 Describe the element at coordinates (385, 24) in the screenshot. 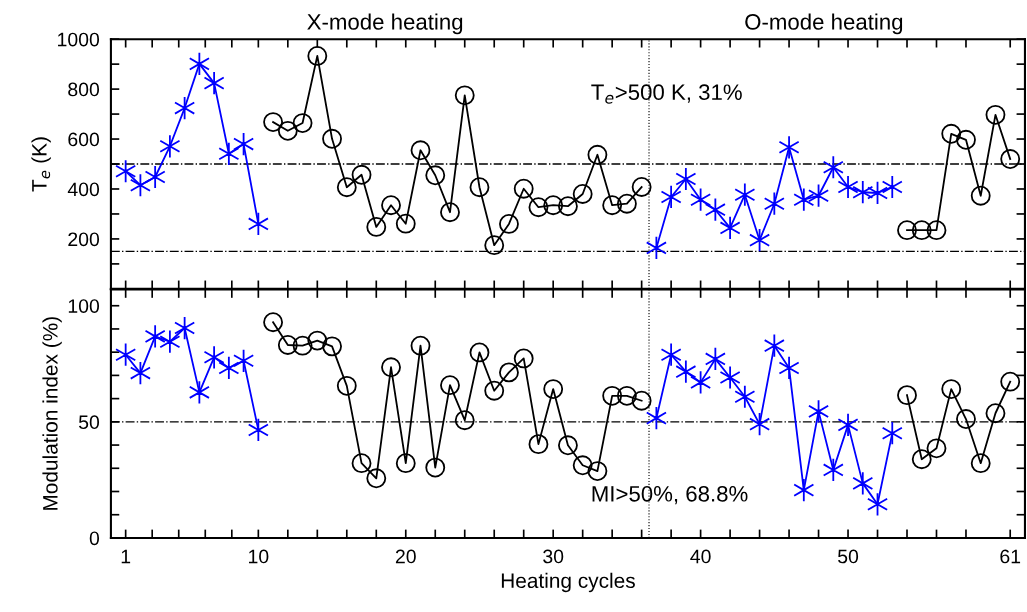

I see `text: X-mode heating` at that location.